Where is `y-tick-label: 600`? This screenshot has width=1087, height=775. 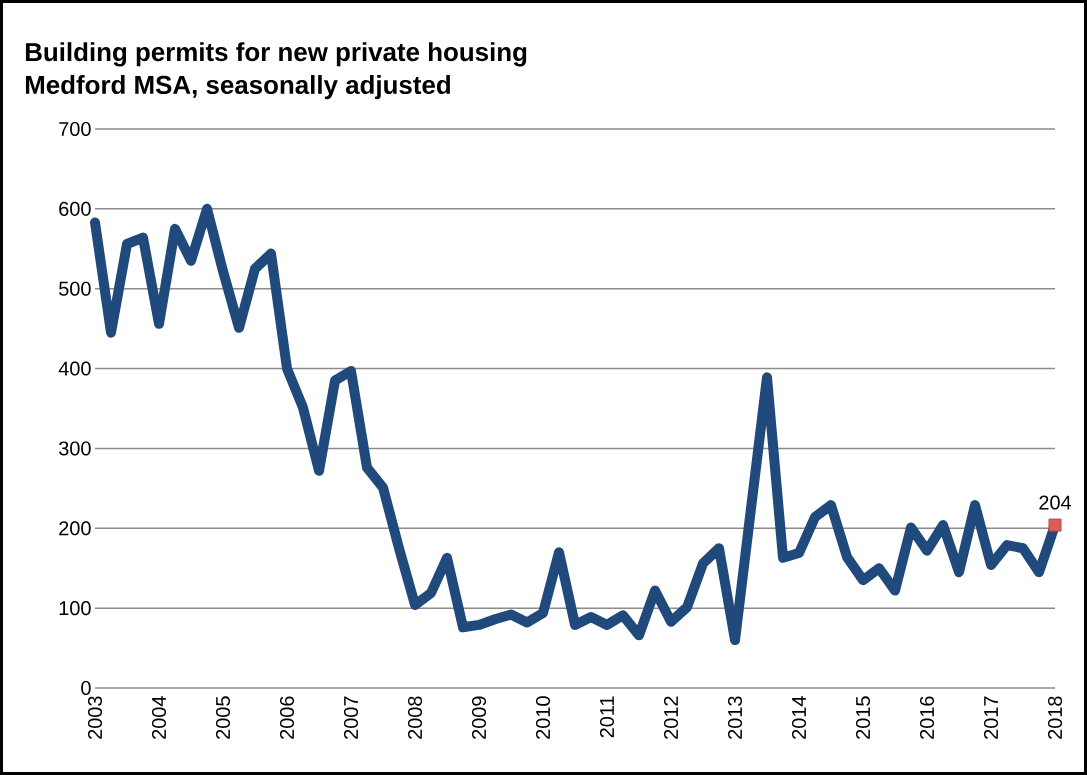
y-tick-label: 600 is located at coordinates (75, 208).